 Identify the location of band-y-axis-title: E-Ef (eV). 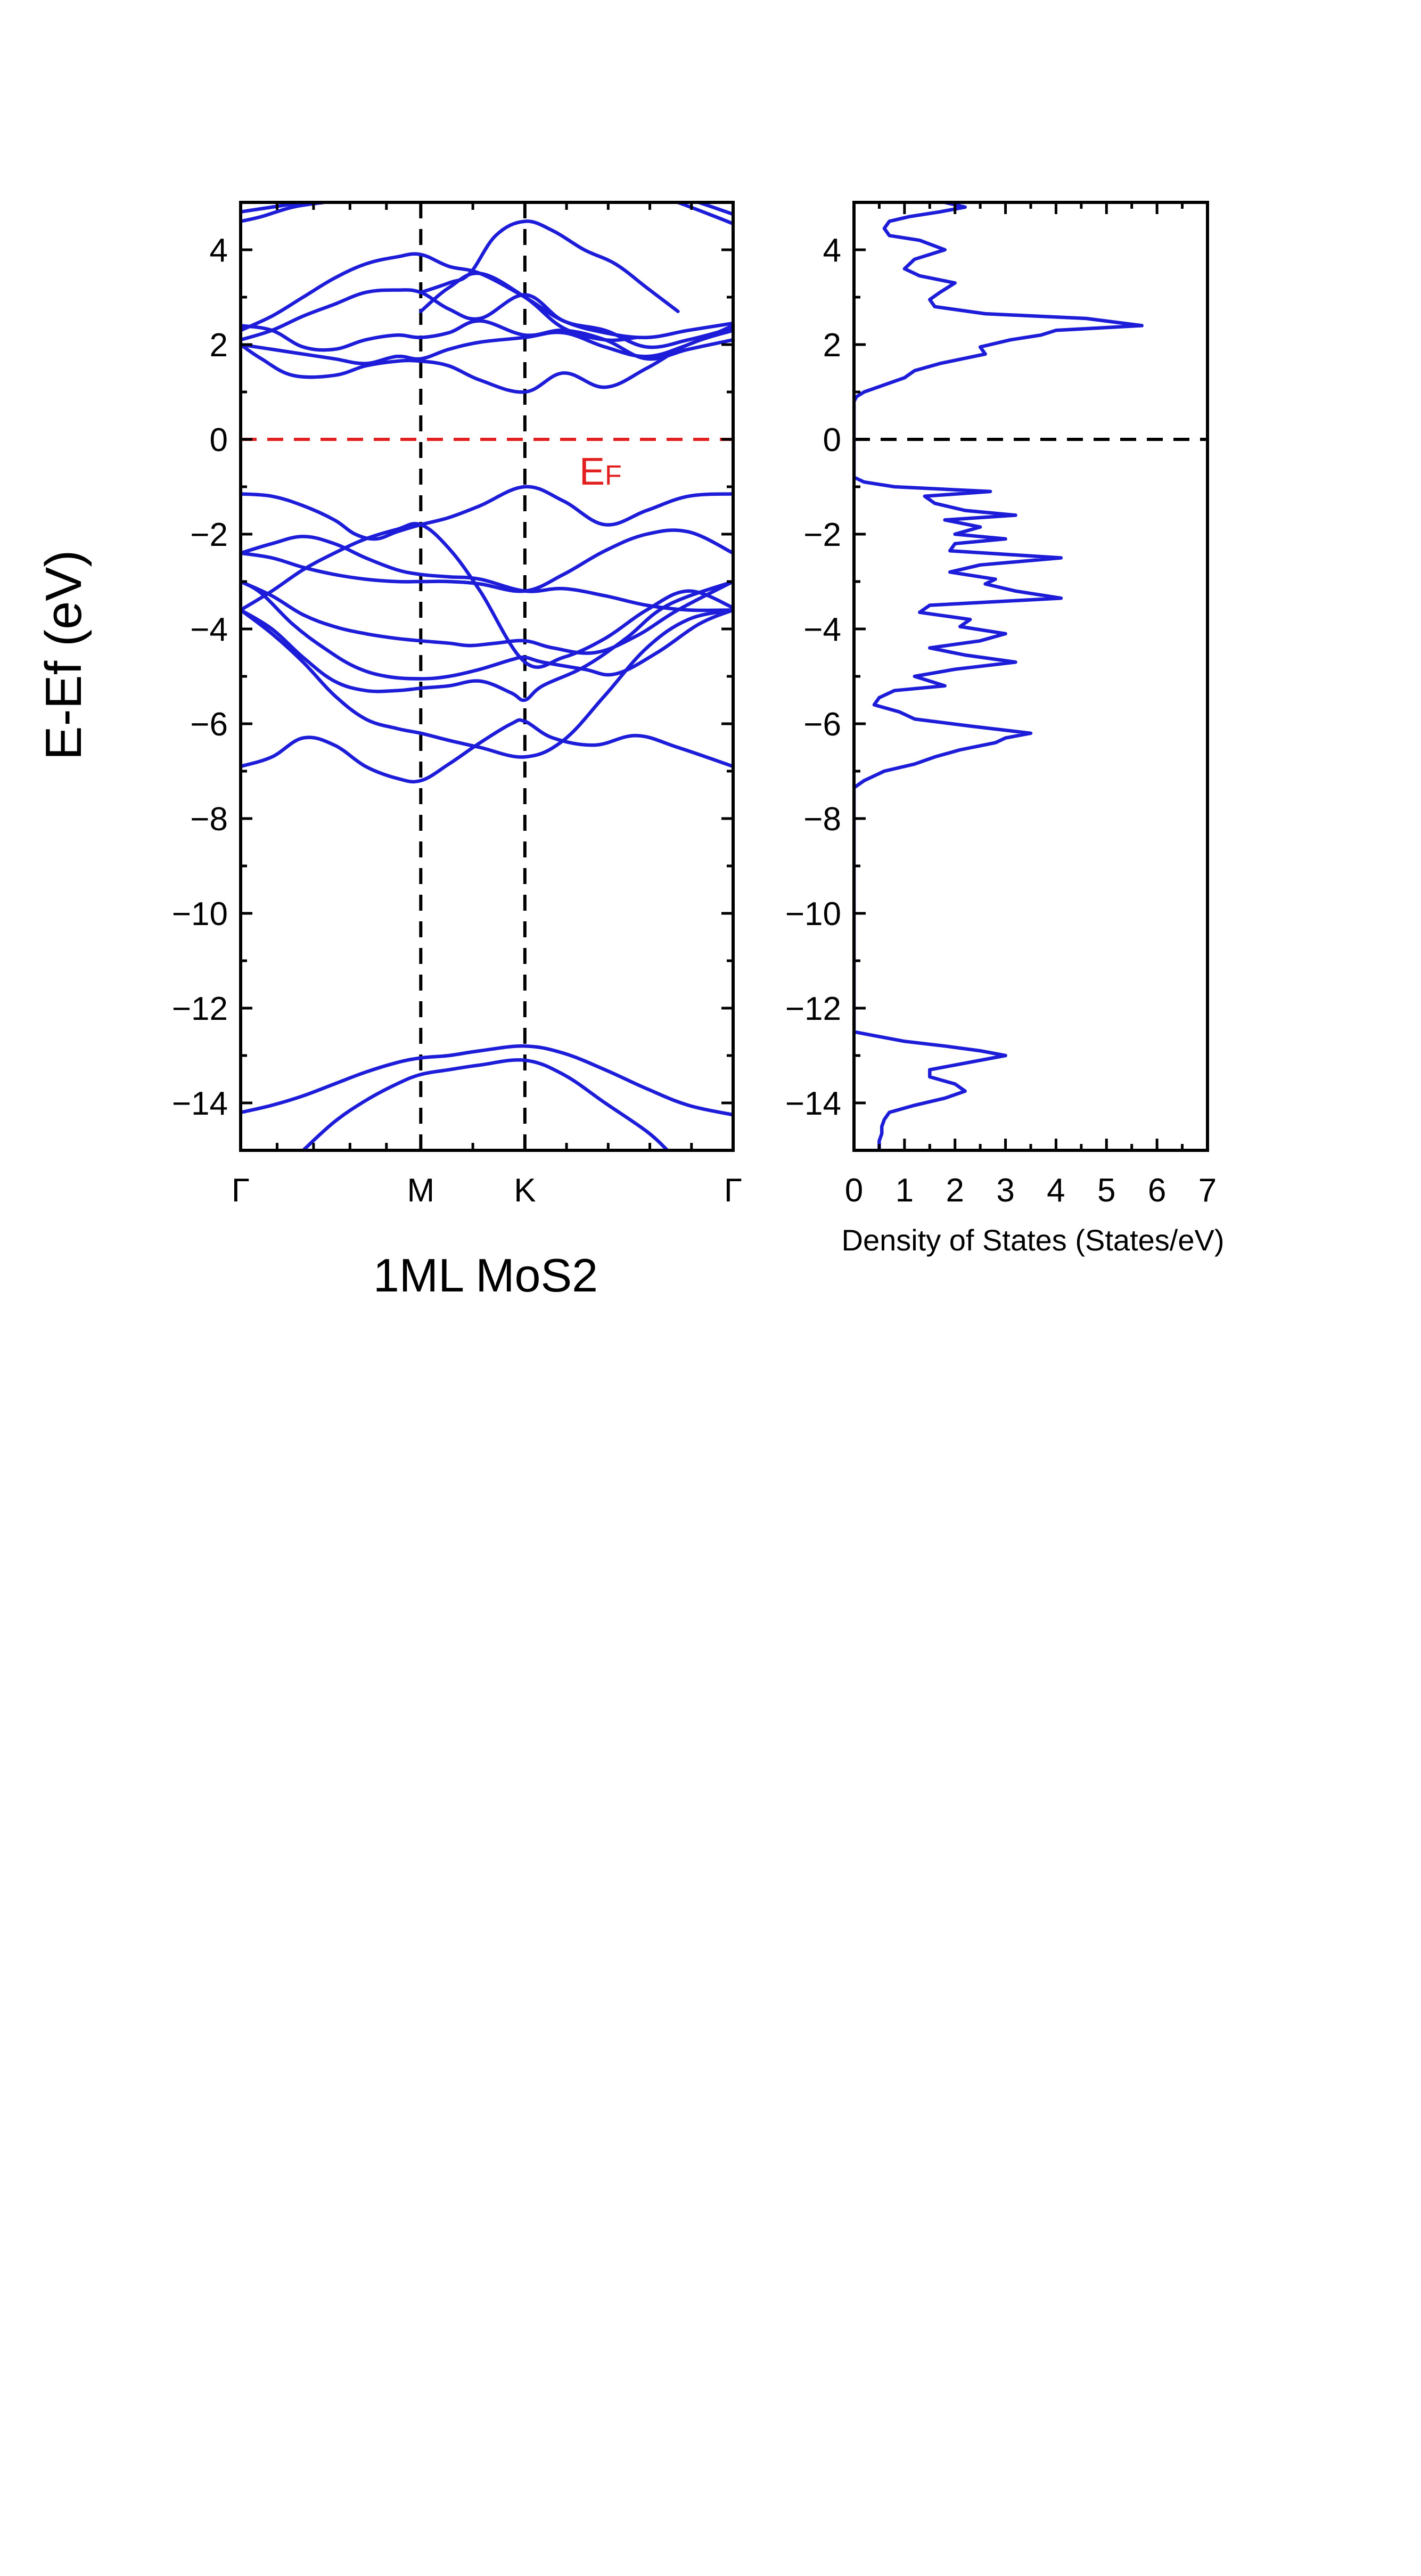
(63, 655).